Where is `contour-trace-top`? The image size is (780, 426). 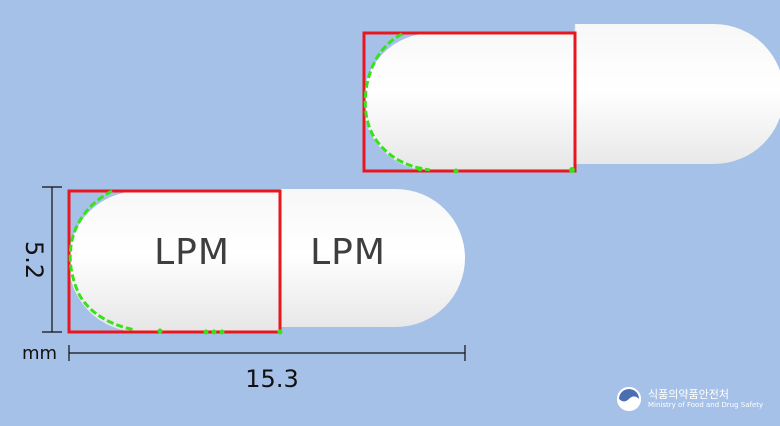 contour-trace-top is located at coordinates (397, 102).